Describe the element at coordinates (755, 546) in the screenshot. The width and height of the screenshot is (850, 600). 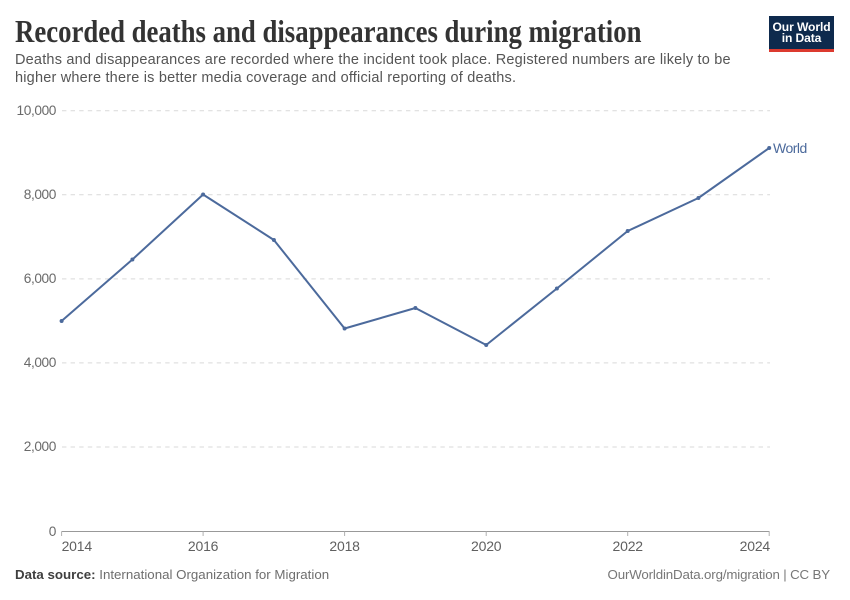
I see `svg-text: 2024` at that location.